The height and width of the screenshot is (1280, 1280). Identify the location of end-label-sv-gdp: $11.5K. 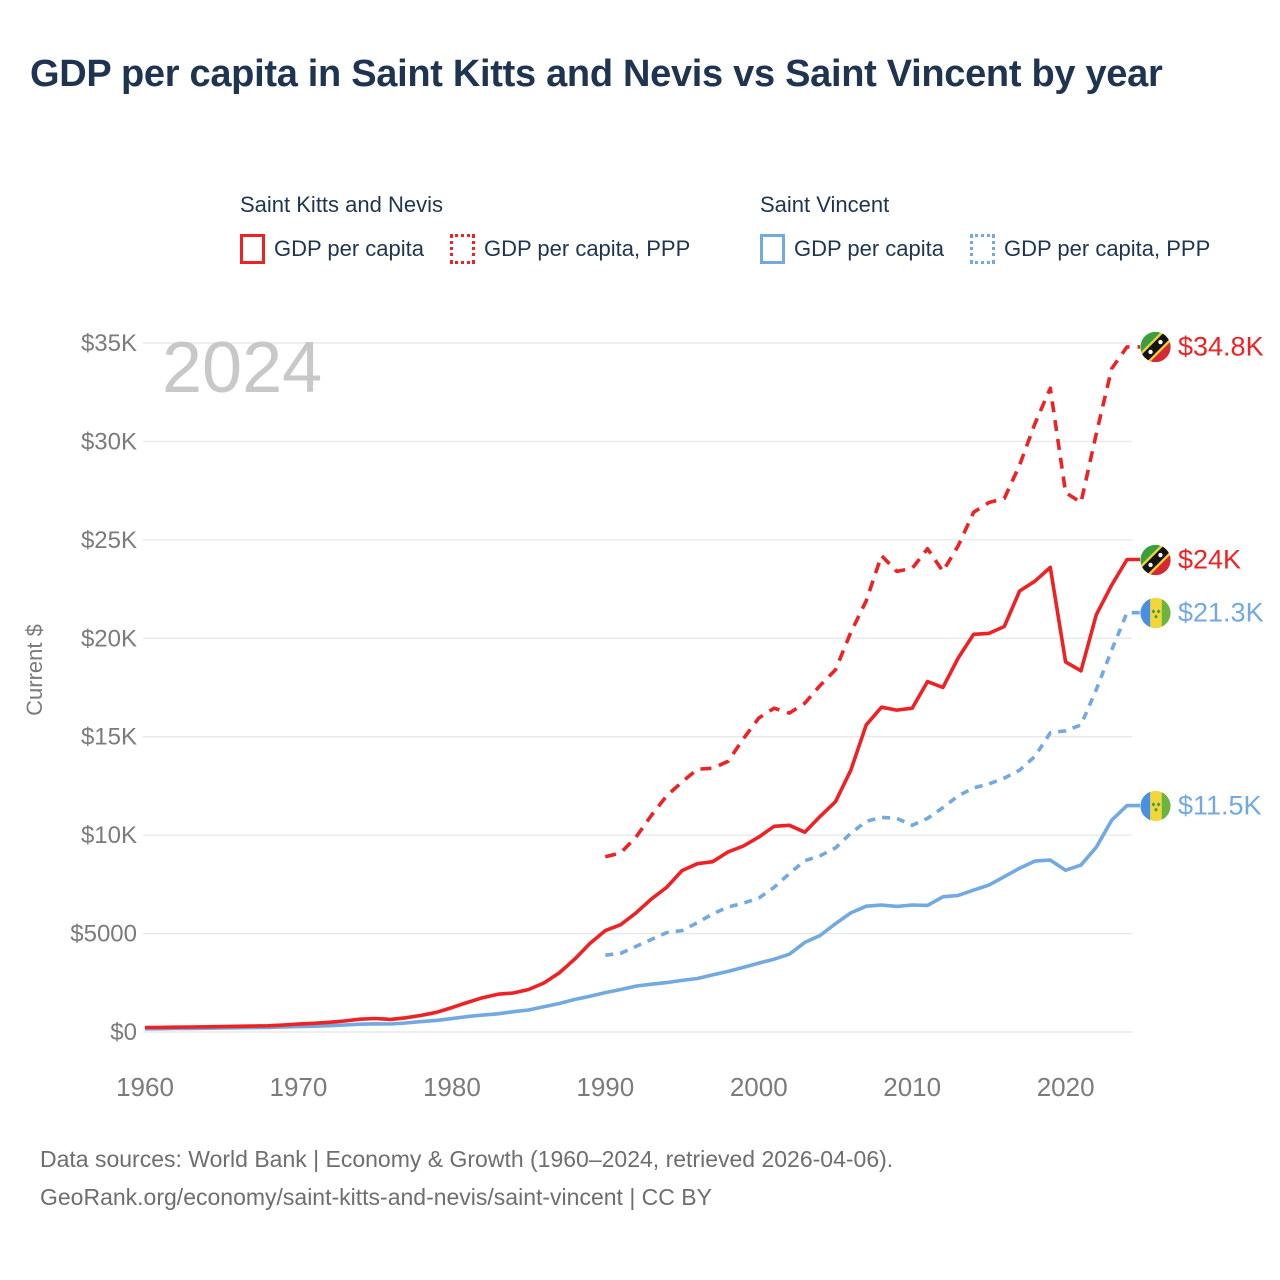
(1201, 805).